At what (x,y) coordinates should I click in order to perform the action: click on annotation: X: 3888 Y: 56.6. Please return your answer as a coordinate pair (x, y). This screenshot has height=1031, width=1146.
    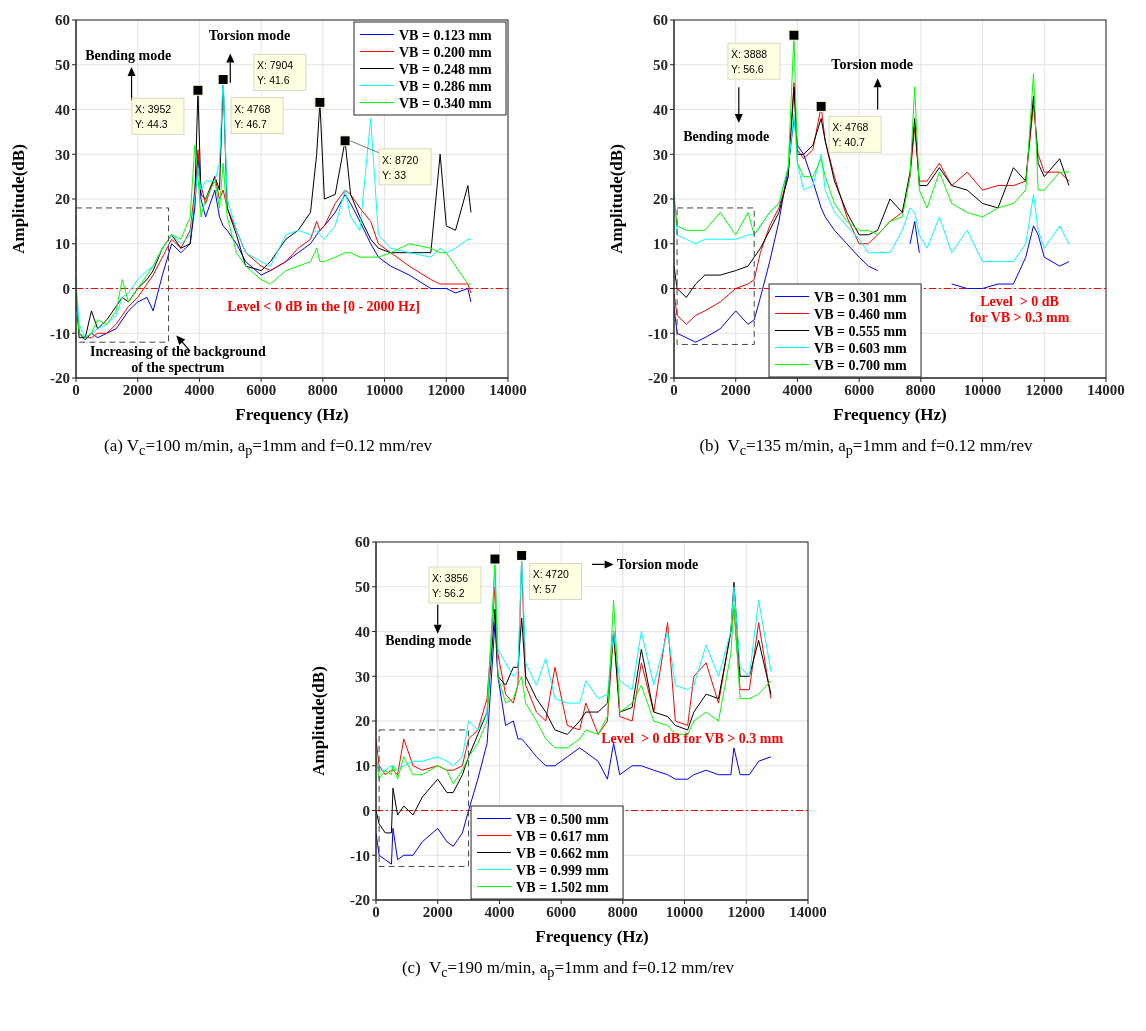
    Looking at the image, I should click on (749, 62).